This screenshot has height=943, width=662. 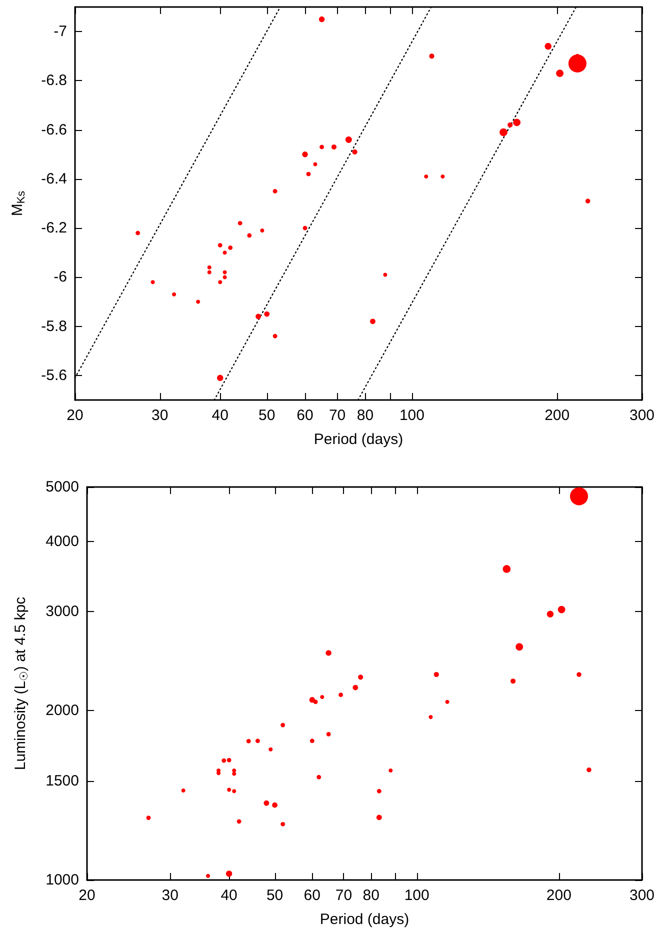 What do you see at coordinates (62, 781) in the screenshot?
I see `y-tick-label: 1500` at bounding box center [62, 781].